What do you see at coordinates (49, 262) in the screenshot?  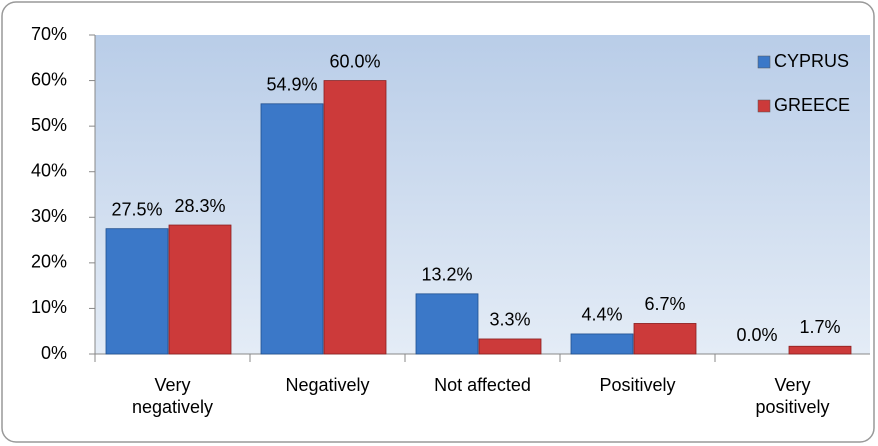 I see `y-tick-label: 20%` at bounding box center [49, 262].